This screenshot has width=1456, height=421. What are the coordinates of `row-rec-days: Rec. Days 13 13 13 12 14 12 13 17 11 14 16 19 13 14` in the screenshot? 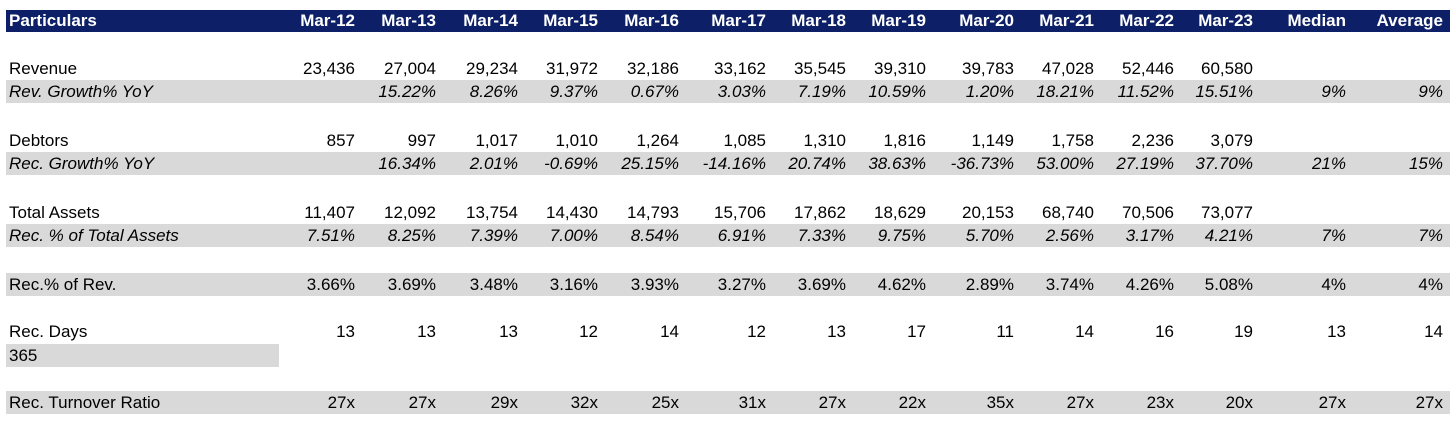 It's located at (728, 331).